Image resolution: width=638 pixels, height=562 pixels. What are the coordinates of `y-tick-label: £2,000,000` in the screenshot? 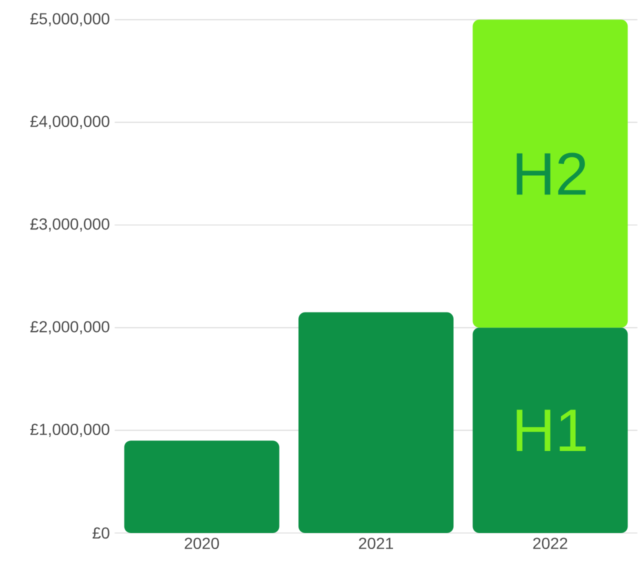 It's located at (70, 327).